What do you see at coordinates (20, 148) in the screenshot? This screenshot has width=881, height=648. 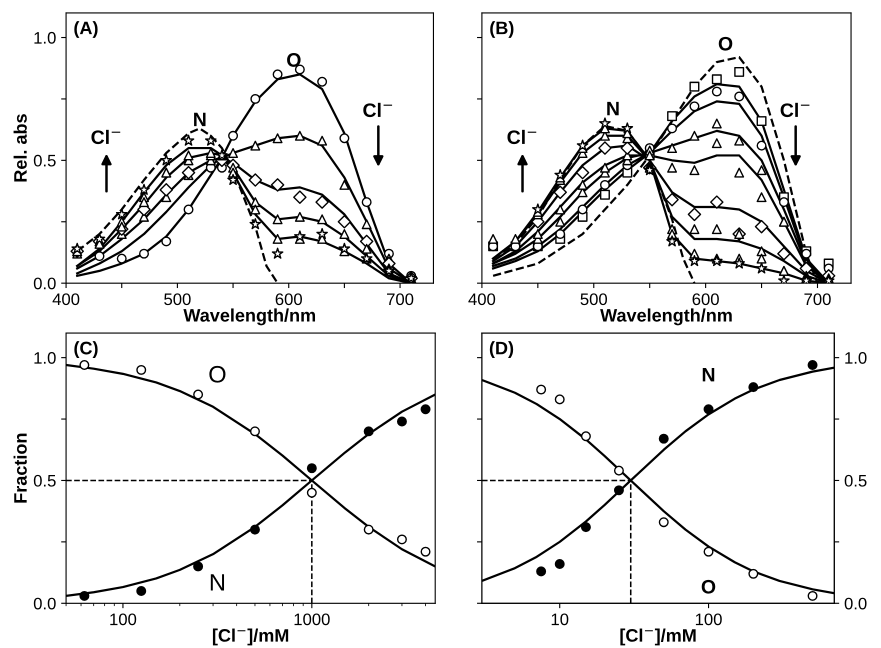 I see `y-axis-title: Rel. abs` at bounding box center [20, 148].